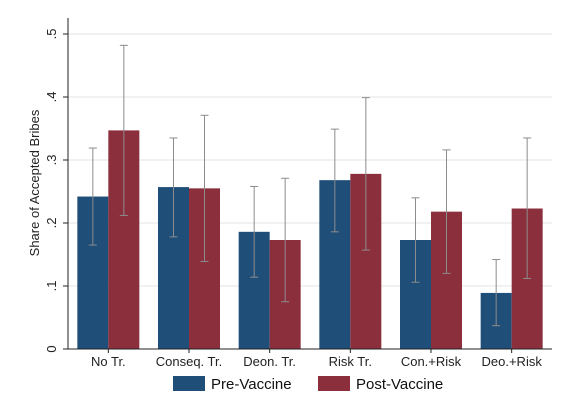 The height and width of the screenshot is (411, 563). What do you see at coordinates (51, 348) in the screenshot?
I see `y-tick-label: 0` at bounding box center [51, 348].